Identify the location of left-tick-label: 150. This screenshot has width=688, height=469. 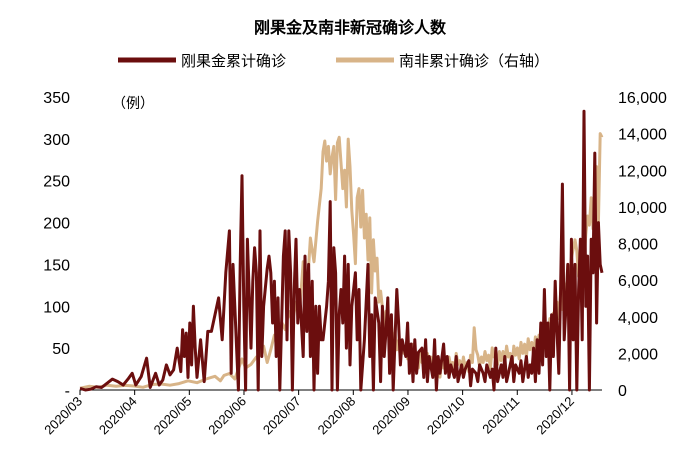
(56, 265).